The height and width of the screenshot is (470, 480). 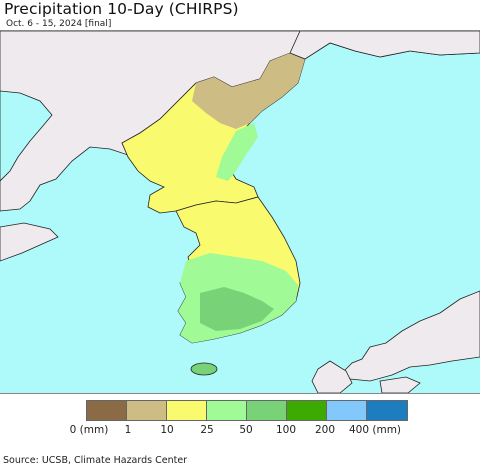 What do you see at coordinates (26, 136) in the screenshot?
I see `liaodong-peninsula` at bounding box center [26, 136].